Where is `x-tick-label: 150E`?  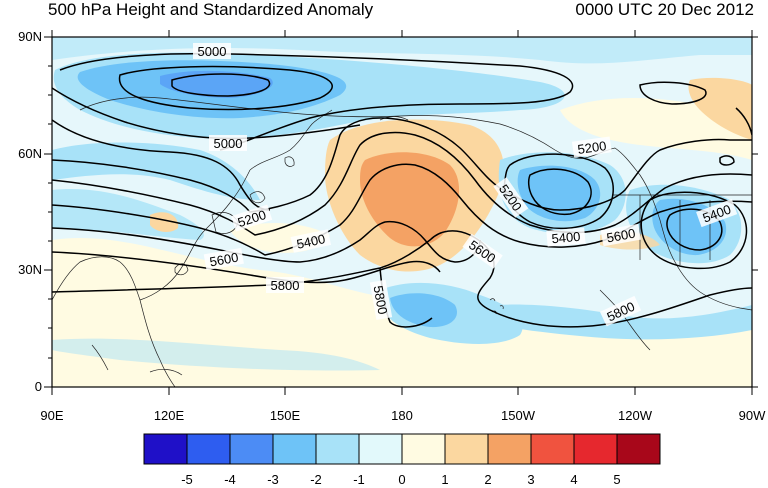 x-tick-label: 150E is located at coordinates (285, 415).